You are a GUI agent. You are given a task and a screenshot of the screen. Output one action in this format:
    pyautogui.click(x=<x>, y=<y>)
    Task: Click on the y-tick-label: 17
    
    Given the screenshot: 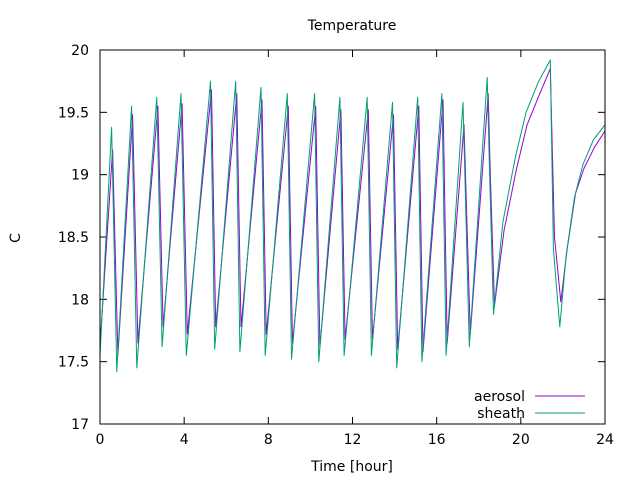 What is the action you would take?
    pyautogui.click(x=80, y=425)
    